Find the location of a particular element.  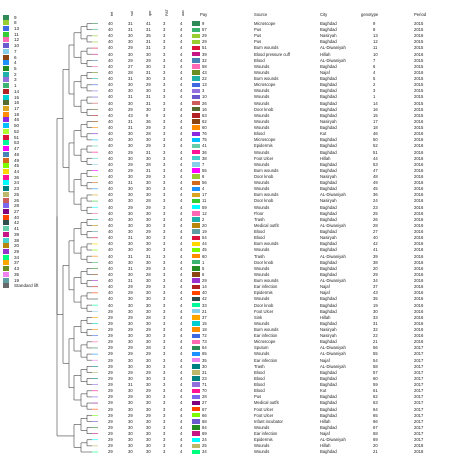

table-row: 40 30 29 3 4 41 Epidermis Baghdad 52 2016 is located at coordinates (237, 145).